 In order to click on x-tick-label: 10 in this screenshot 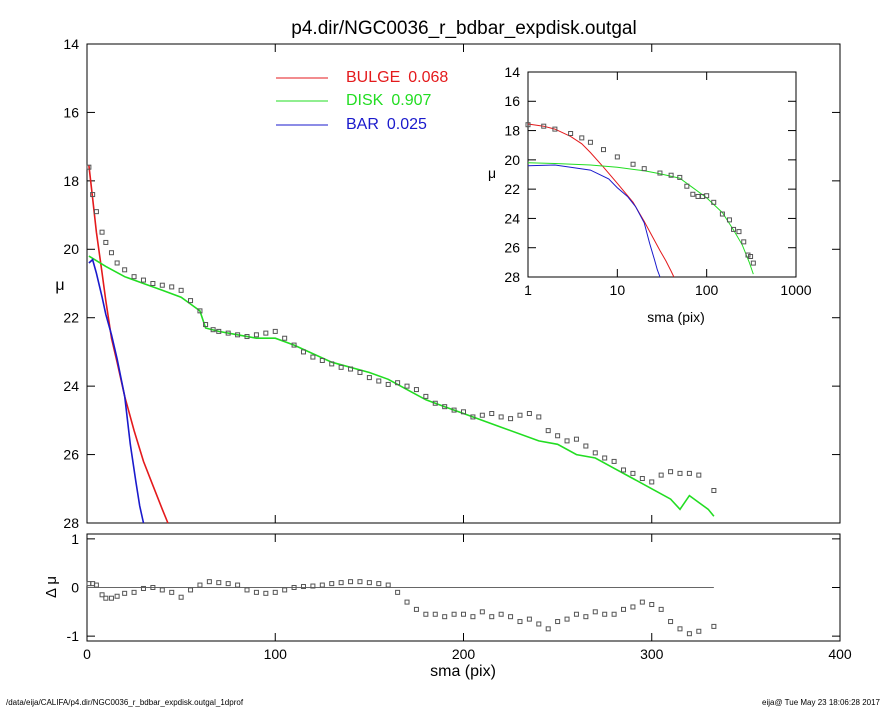, I will do `click(618, 290)`.